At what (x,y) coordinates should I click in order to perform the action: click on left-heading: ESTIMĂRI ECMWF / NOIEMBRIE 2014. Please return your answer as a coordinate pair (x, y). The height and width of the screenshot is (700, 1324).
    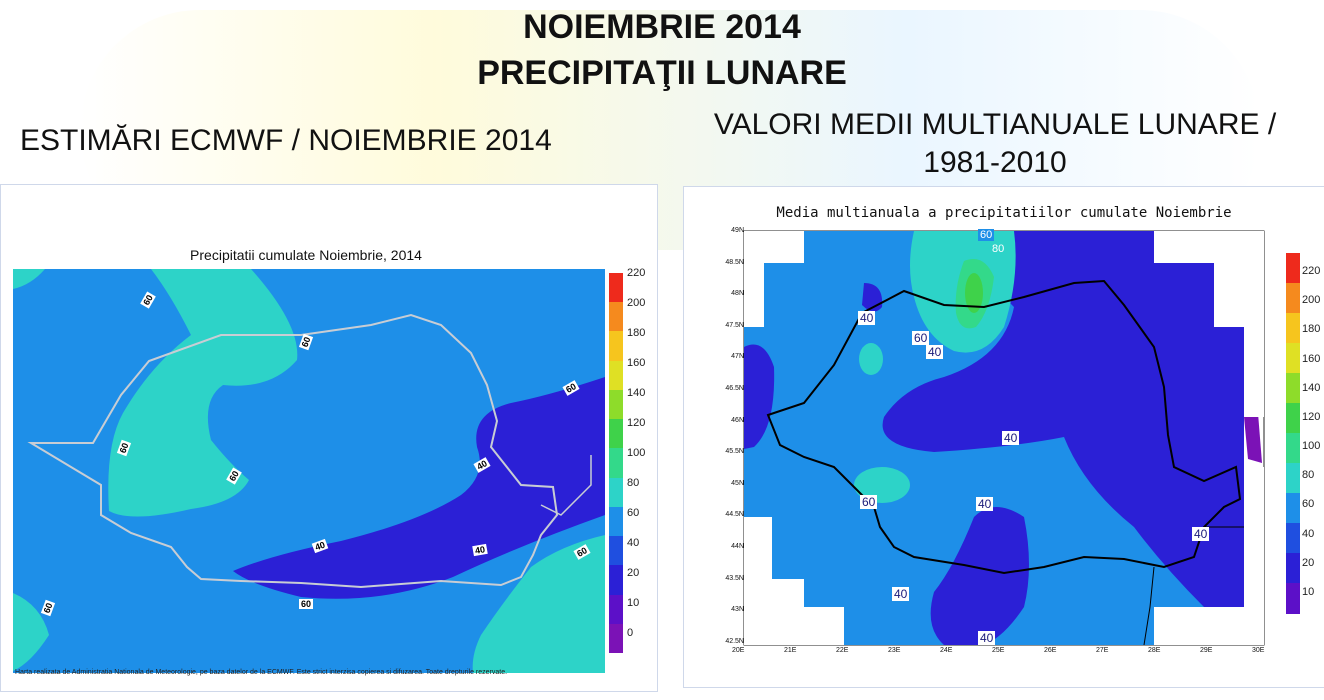
    Looking at the image, I should click on (286, 140).